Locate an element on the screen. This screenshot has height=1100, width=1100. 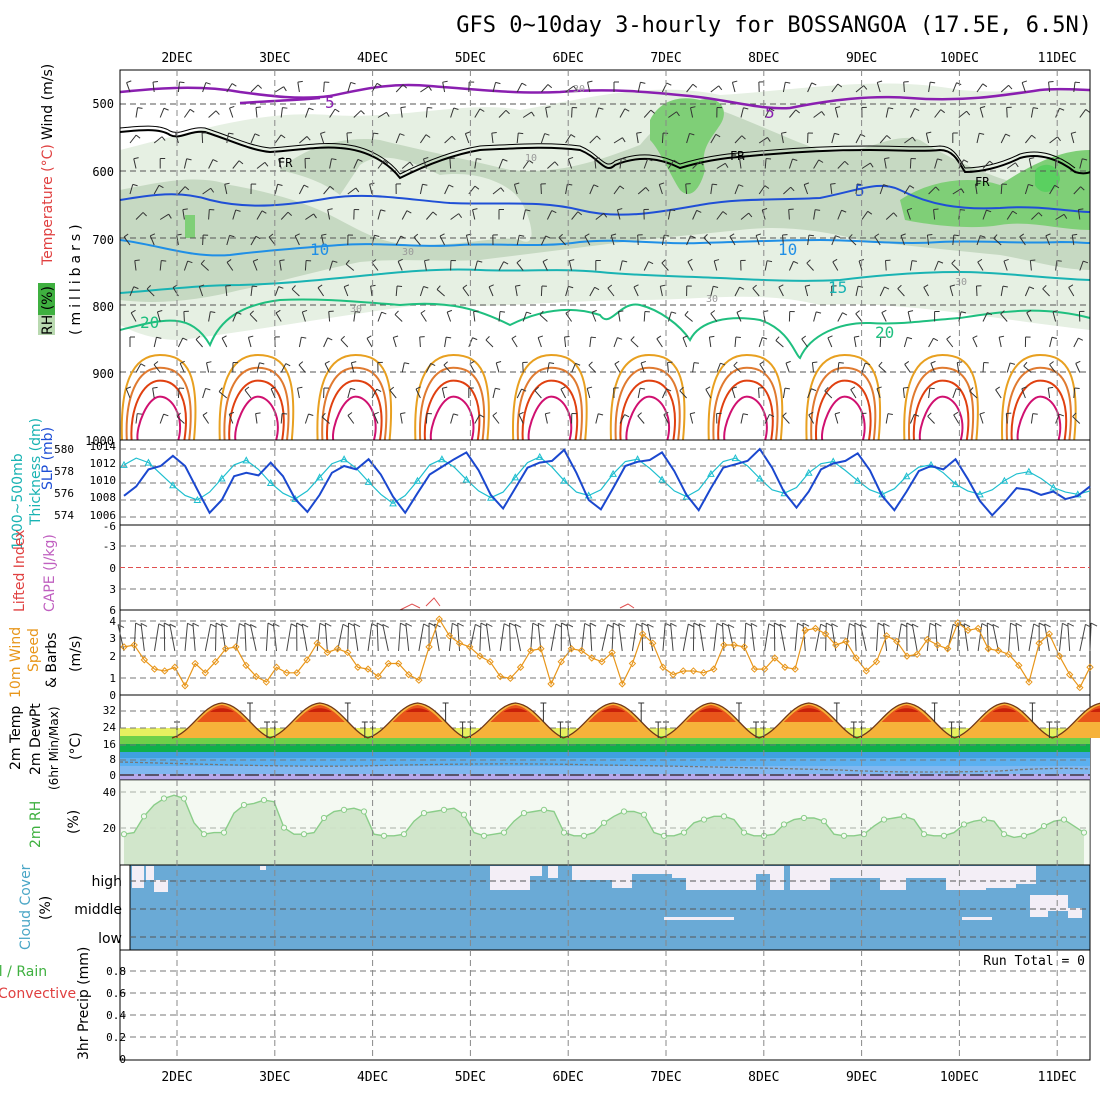
ylabel-slp: SLP (mb) is located at coordinates (48, 458).